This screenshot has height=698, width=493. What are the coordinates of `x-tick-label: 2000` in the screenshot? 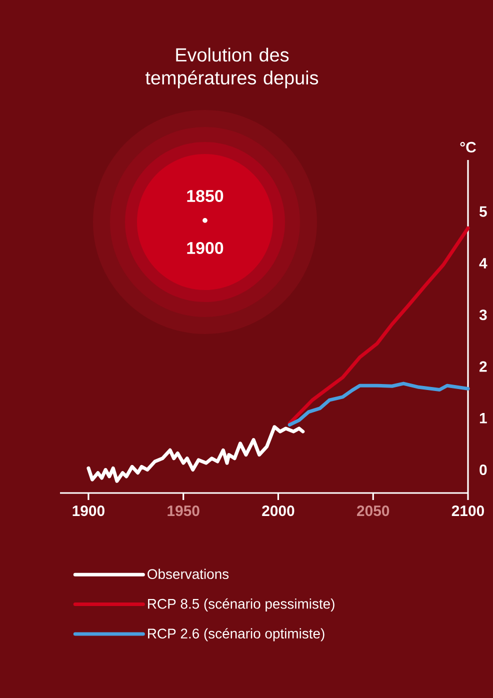 It's located at (278, 511).